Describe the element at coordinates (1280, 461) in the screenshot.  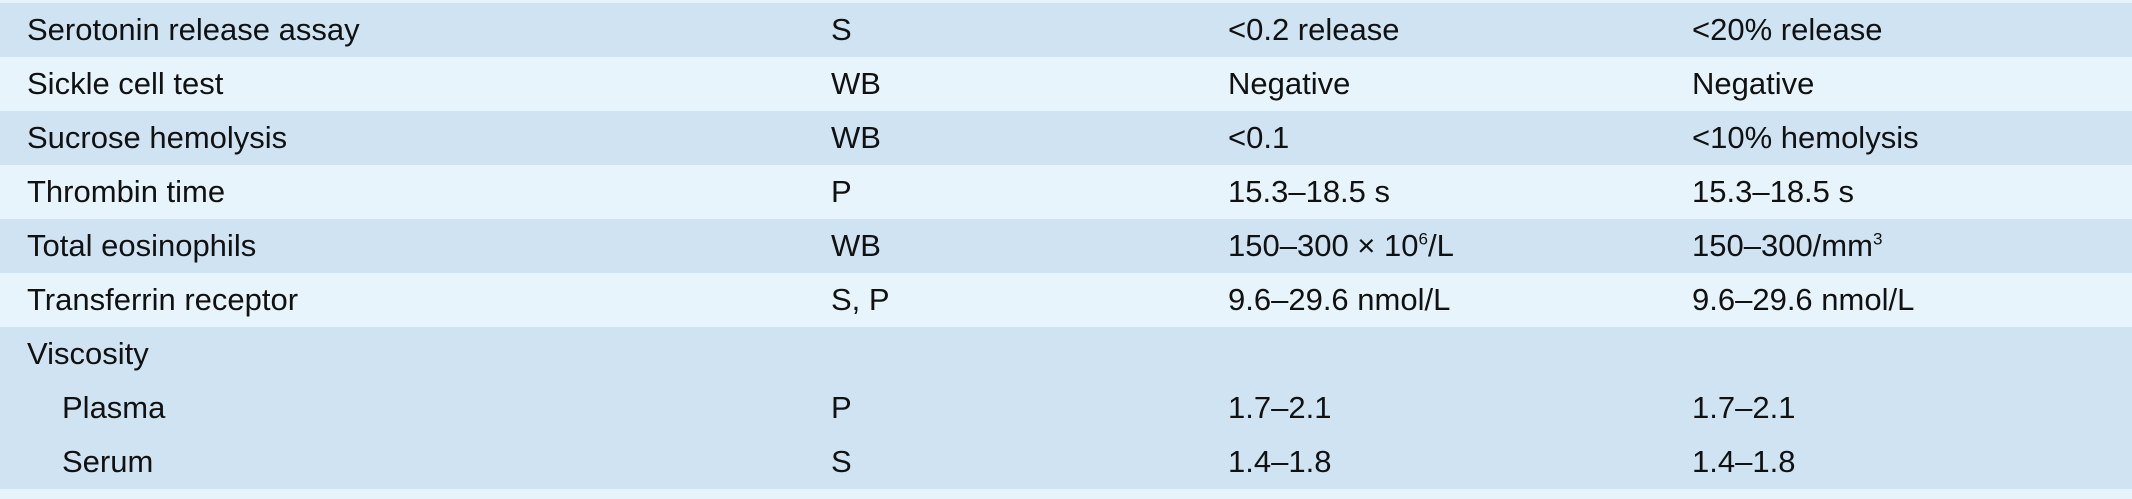
I see `si-units-value: 1.4–1.8` at that location.